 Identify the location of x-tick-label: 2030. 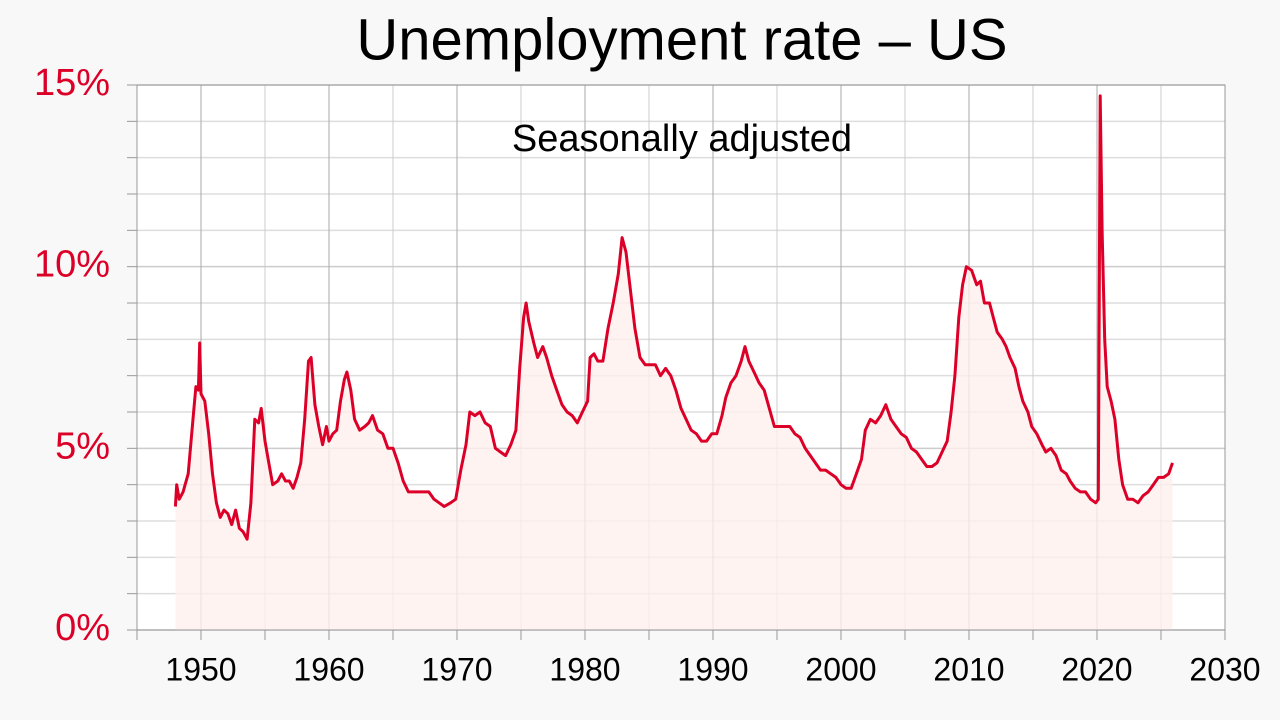
(1224, 669).